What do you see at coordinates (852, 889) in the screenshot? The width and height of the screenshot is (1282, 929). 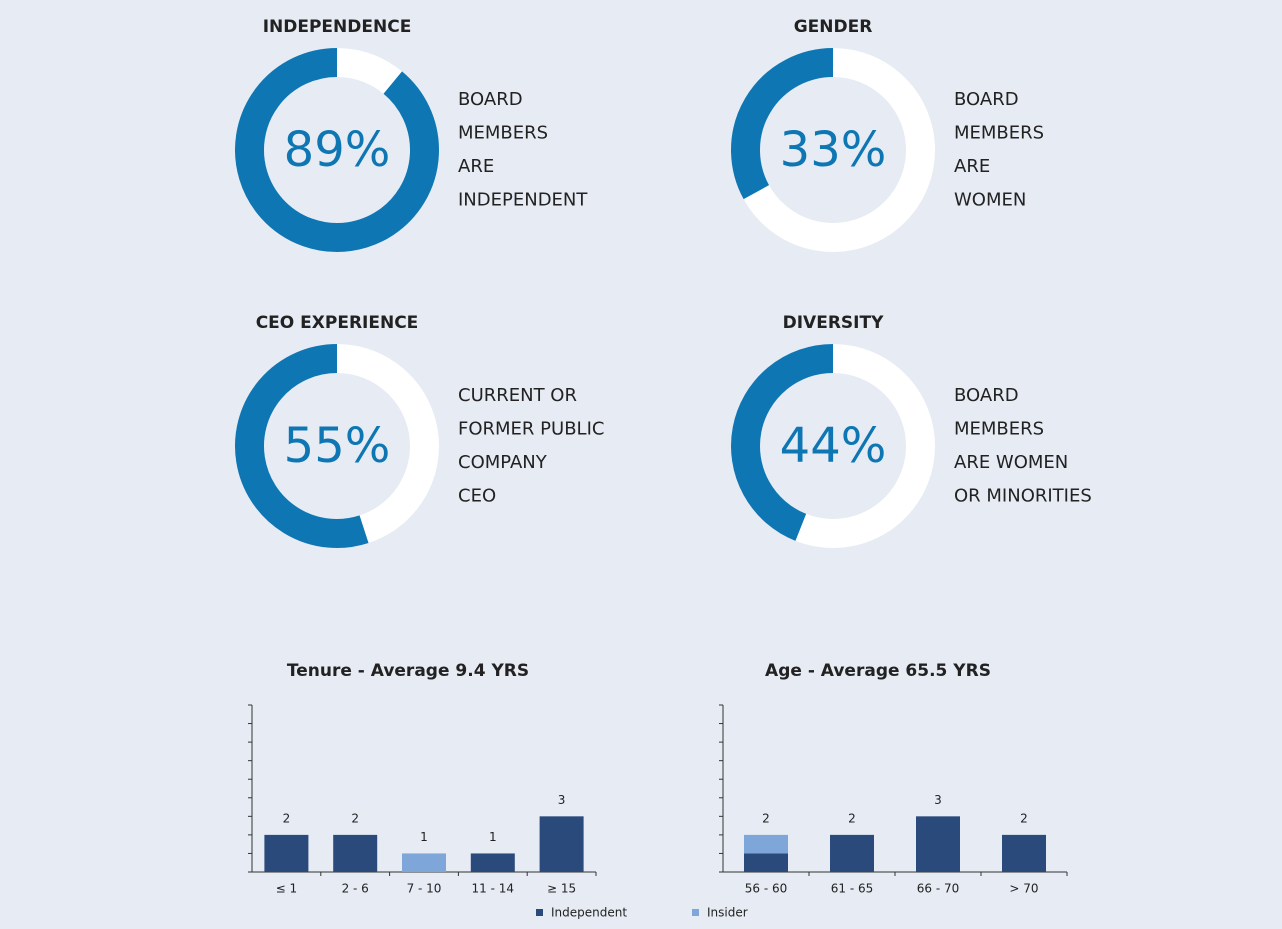 I see `x-tick-label: 61 - 65` at bounding box center [852, 889].